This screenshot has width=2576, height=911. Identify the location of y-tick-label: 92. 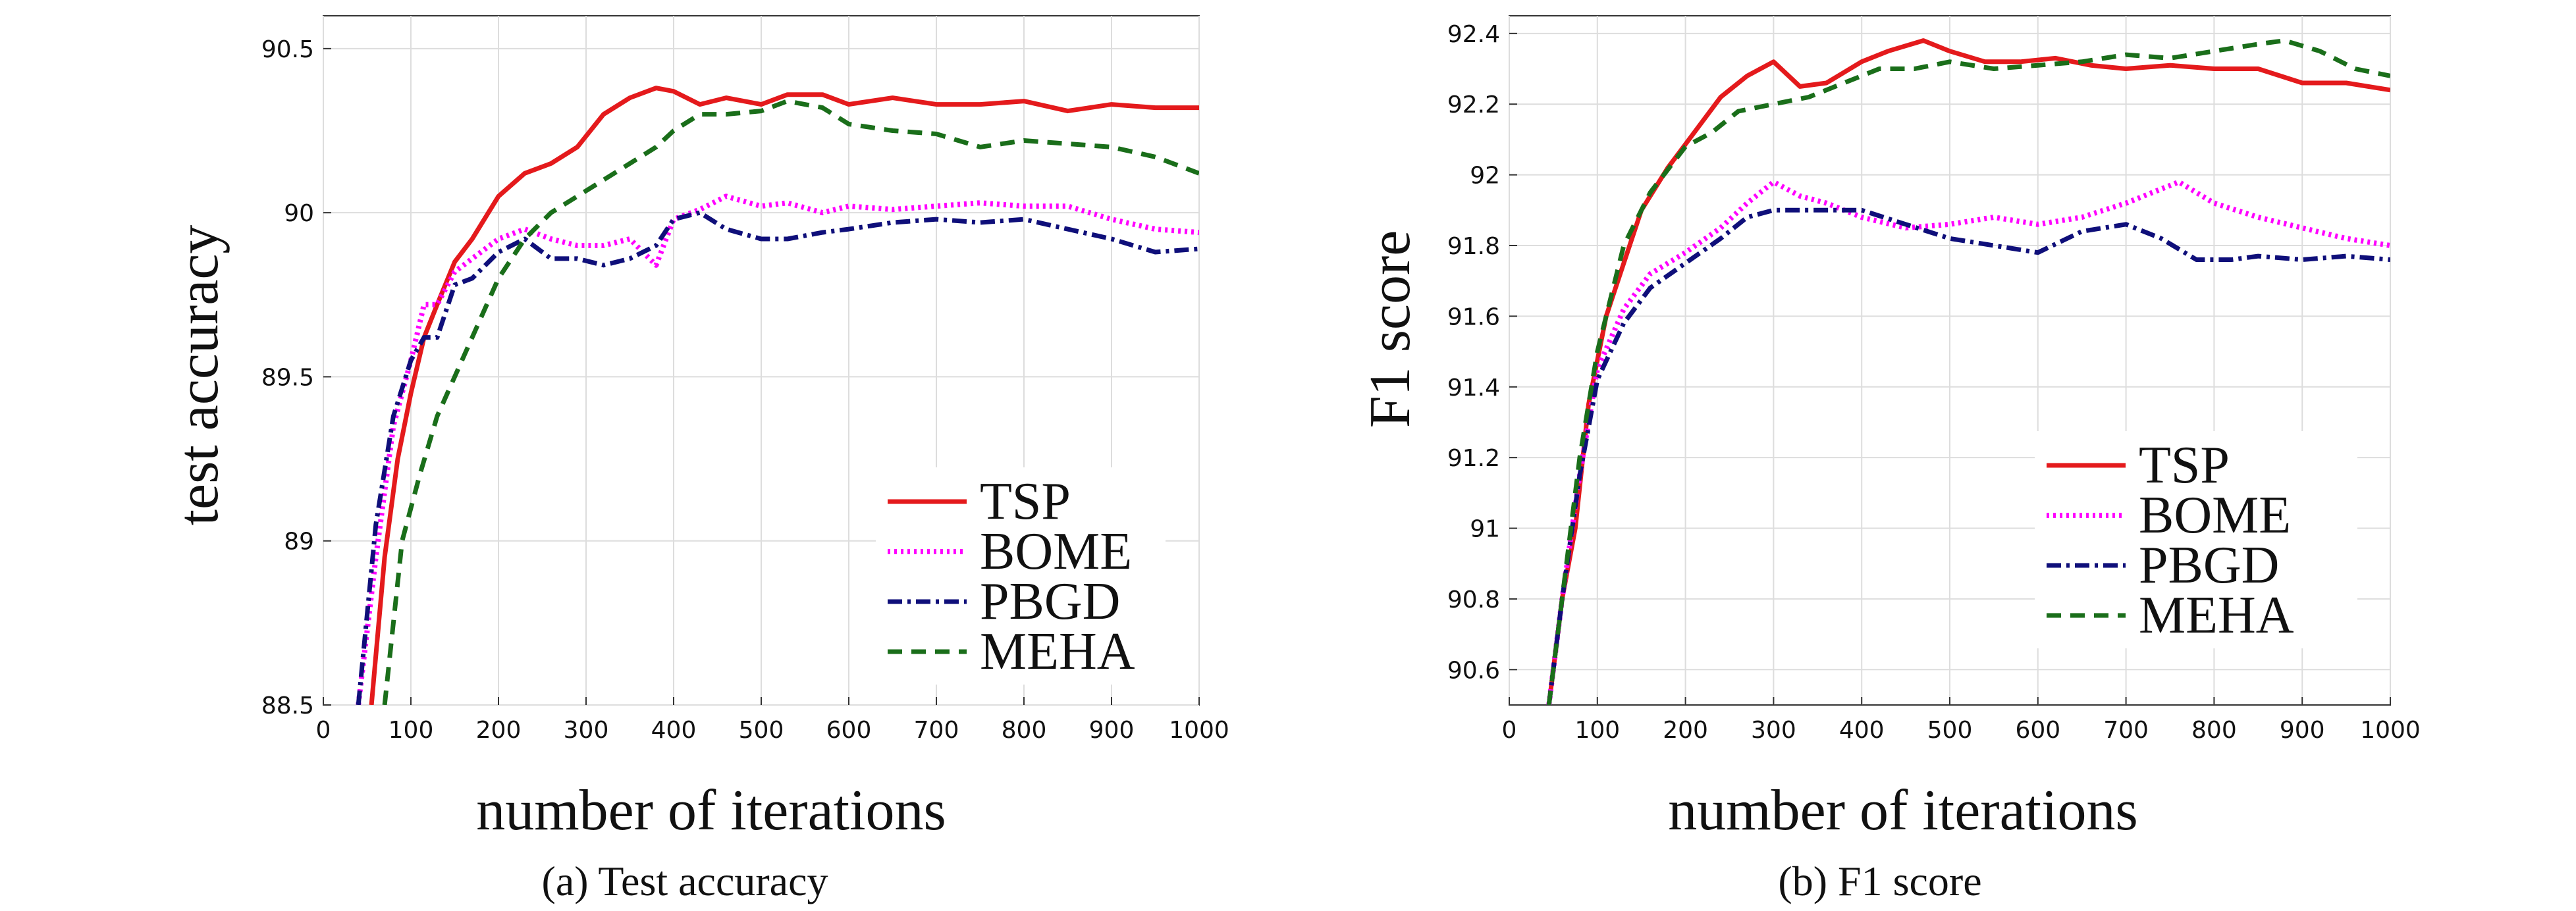
(1485, 176).